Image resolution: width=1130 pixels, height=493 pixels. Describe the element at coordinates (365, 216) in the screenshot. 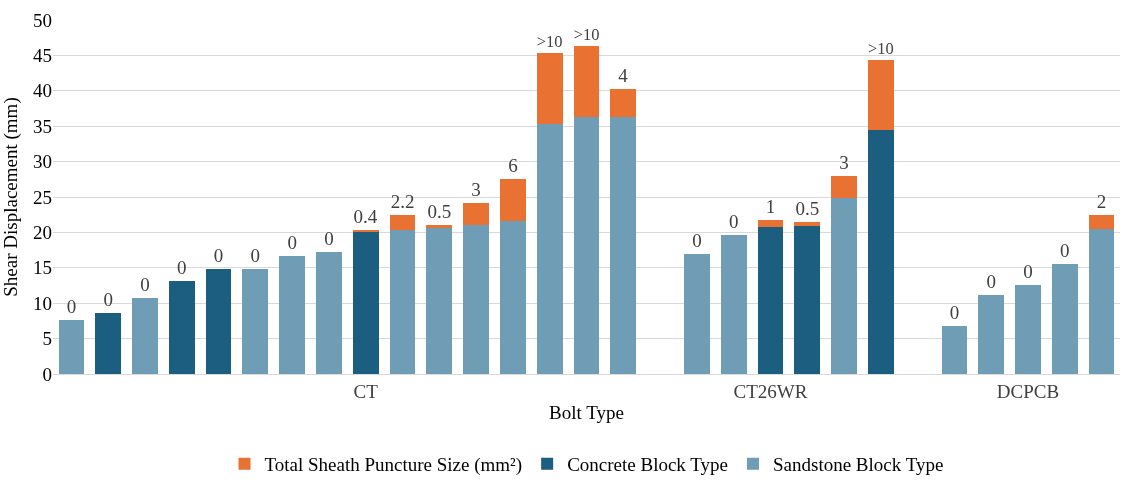

I see `data-label: 0.4` at that location.